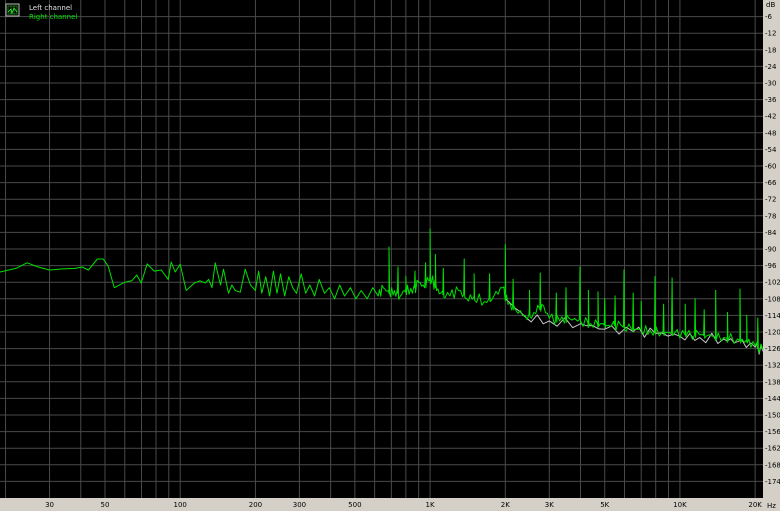 The image size is (780, 511). I want to click on y-tick-label: -108, so click(772, 299).